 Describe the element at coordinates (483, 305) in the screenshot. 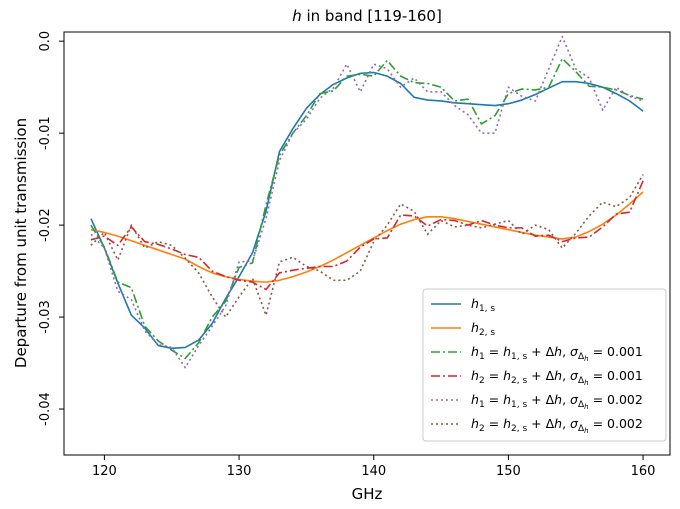

I see `legend-entry-1: h1, s` at that location.